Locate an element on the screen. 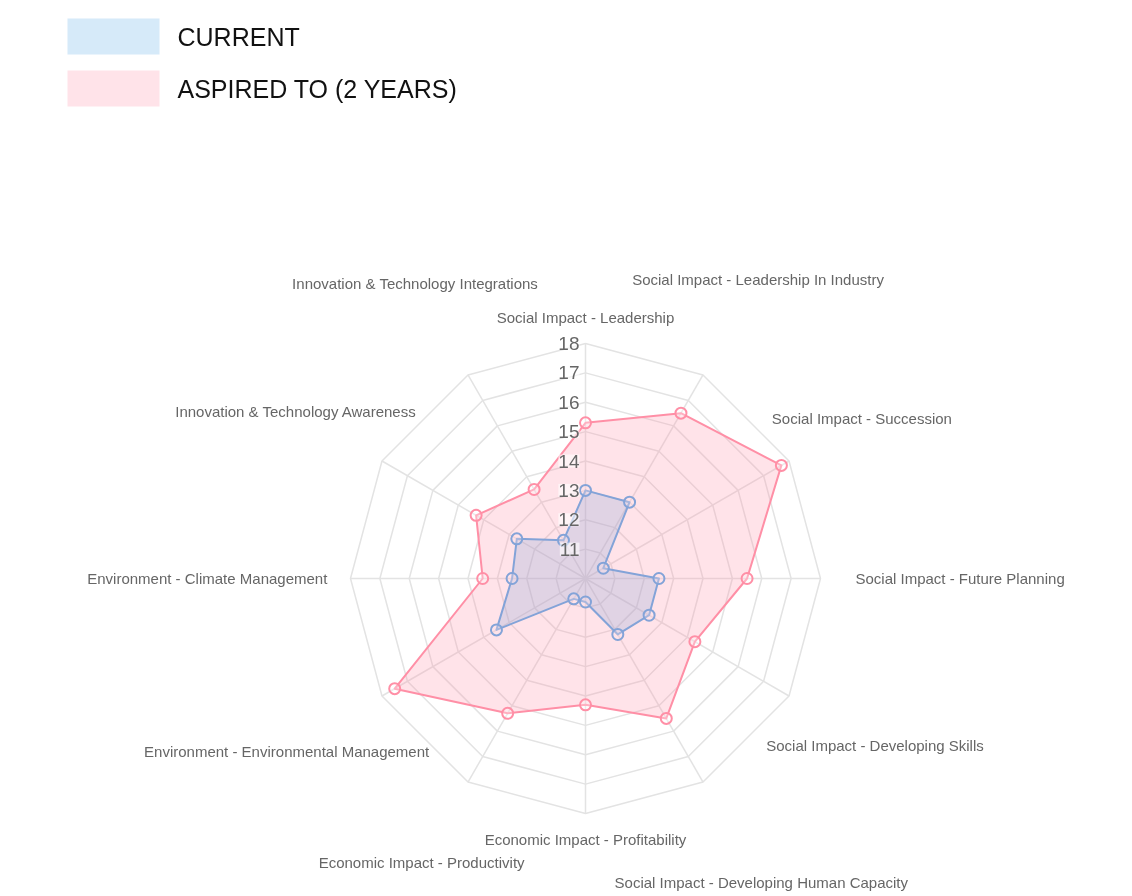  spoke-label: Social Impact - Leadership is located at coordinates (585, 317).